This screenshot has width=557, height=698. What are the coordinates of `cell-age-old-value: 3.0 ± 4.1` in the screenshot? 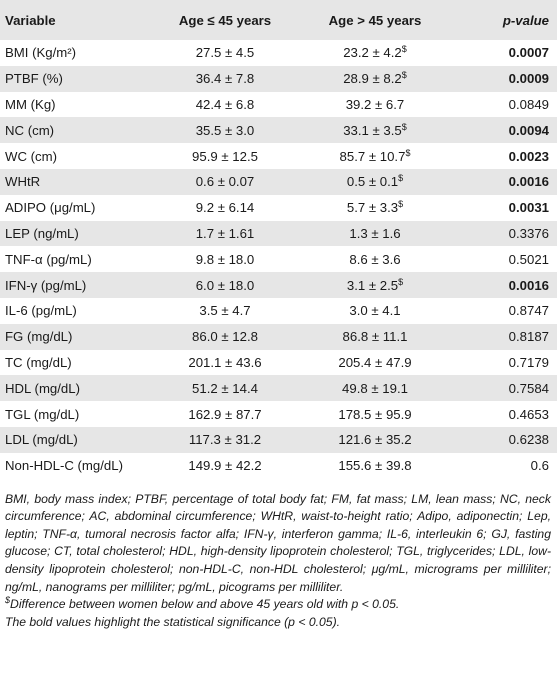 It's located at (375, 311).